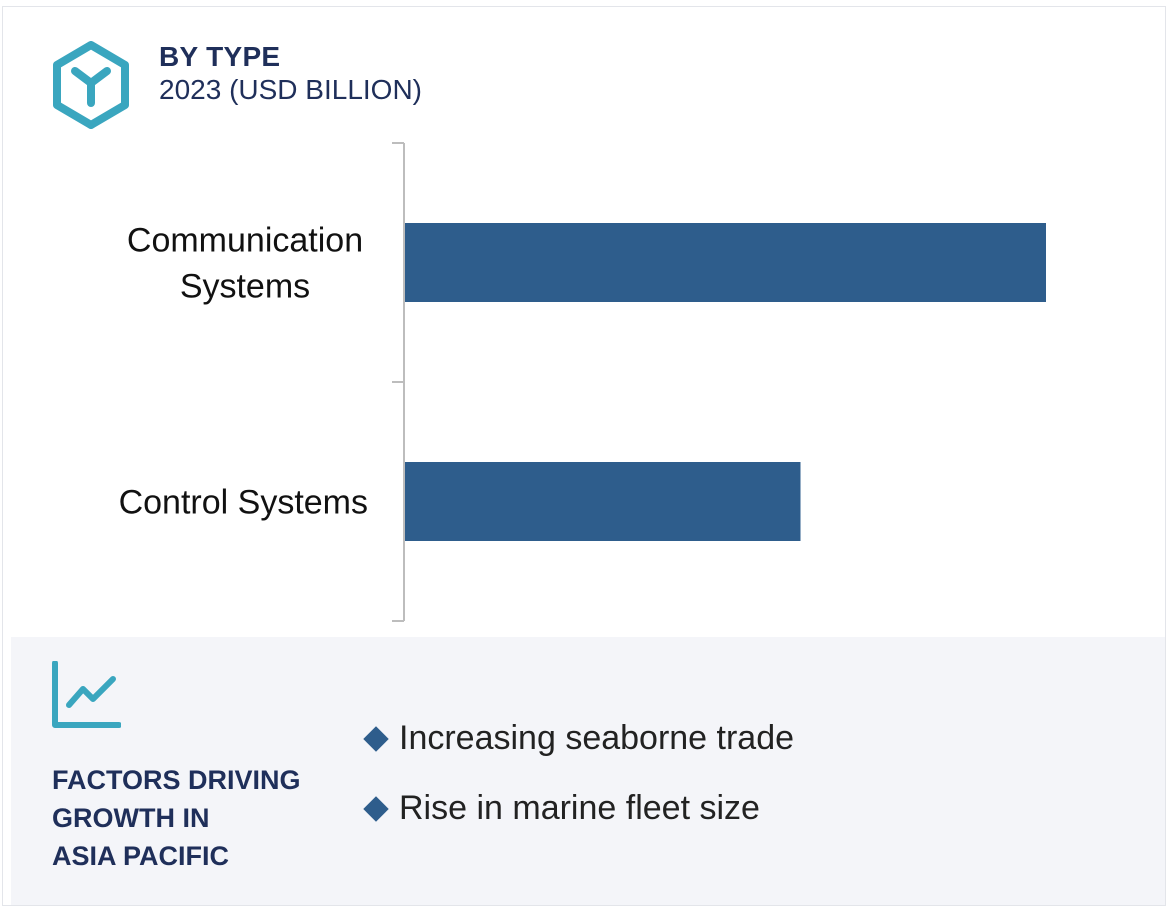 Image resolution: width=1170 pixels, height=910 pixels. Describe the element at coordinates (141, 856) in the screenshot. I see `factors-title-line: ASIA PACIFIC` at that location.